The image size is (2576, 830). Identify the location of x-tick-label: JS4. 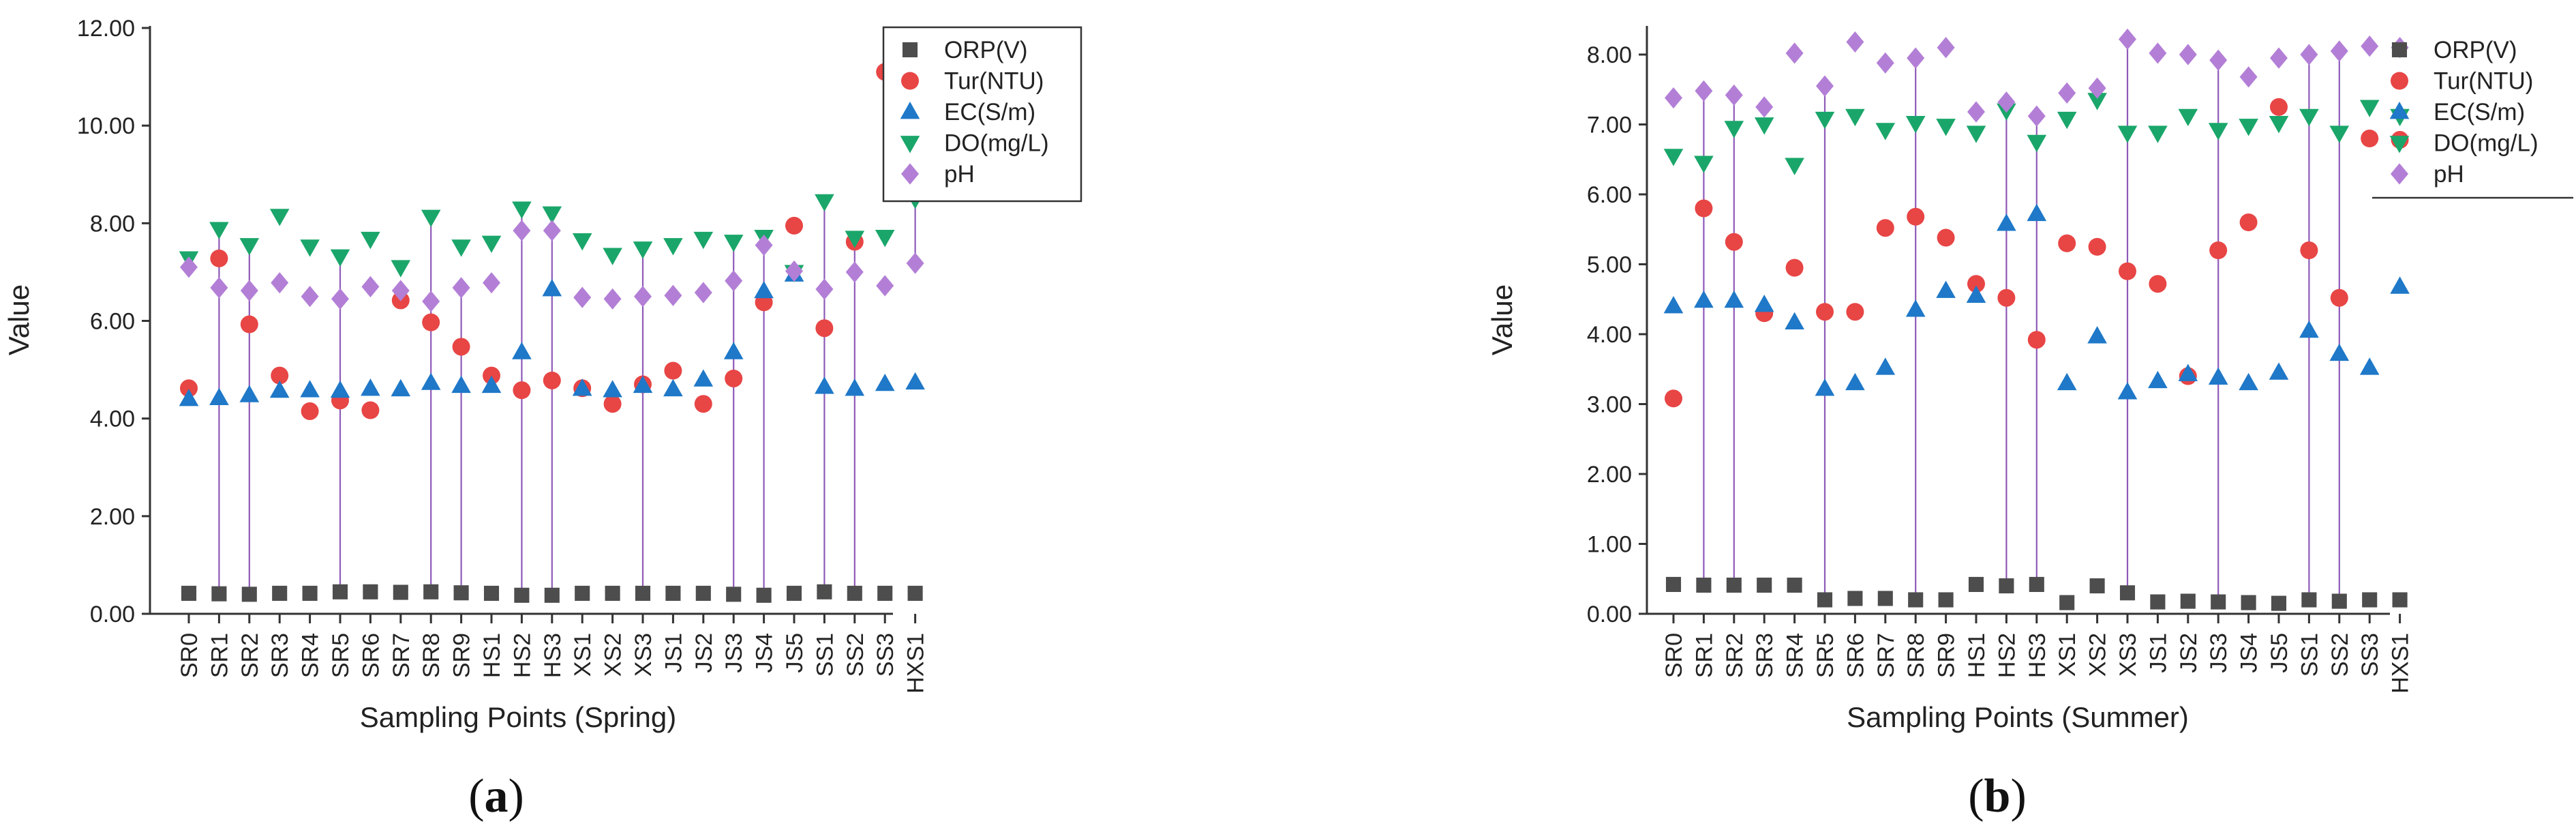
(2249, 653).